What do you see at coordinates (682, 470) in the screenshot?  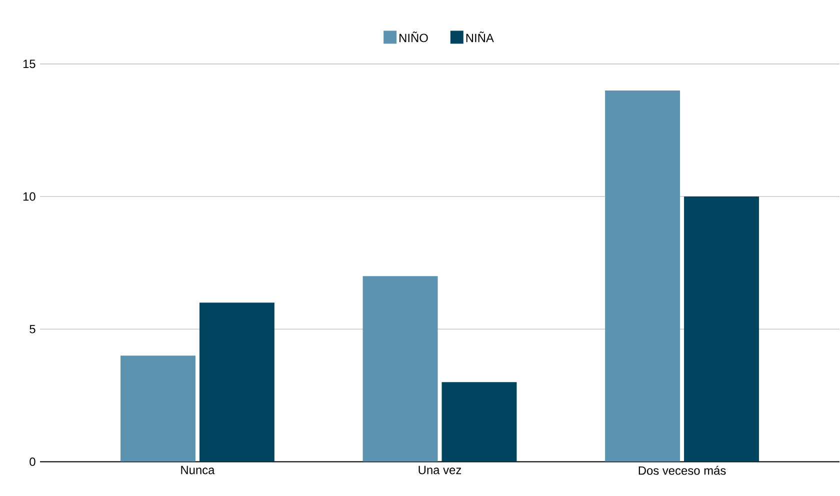 I see `x-tick-label: Dos veceso más` at bounding box center [682, 470].